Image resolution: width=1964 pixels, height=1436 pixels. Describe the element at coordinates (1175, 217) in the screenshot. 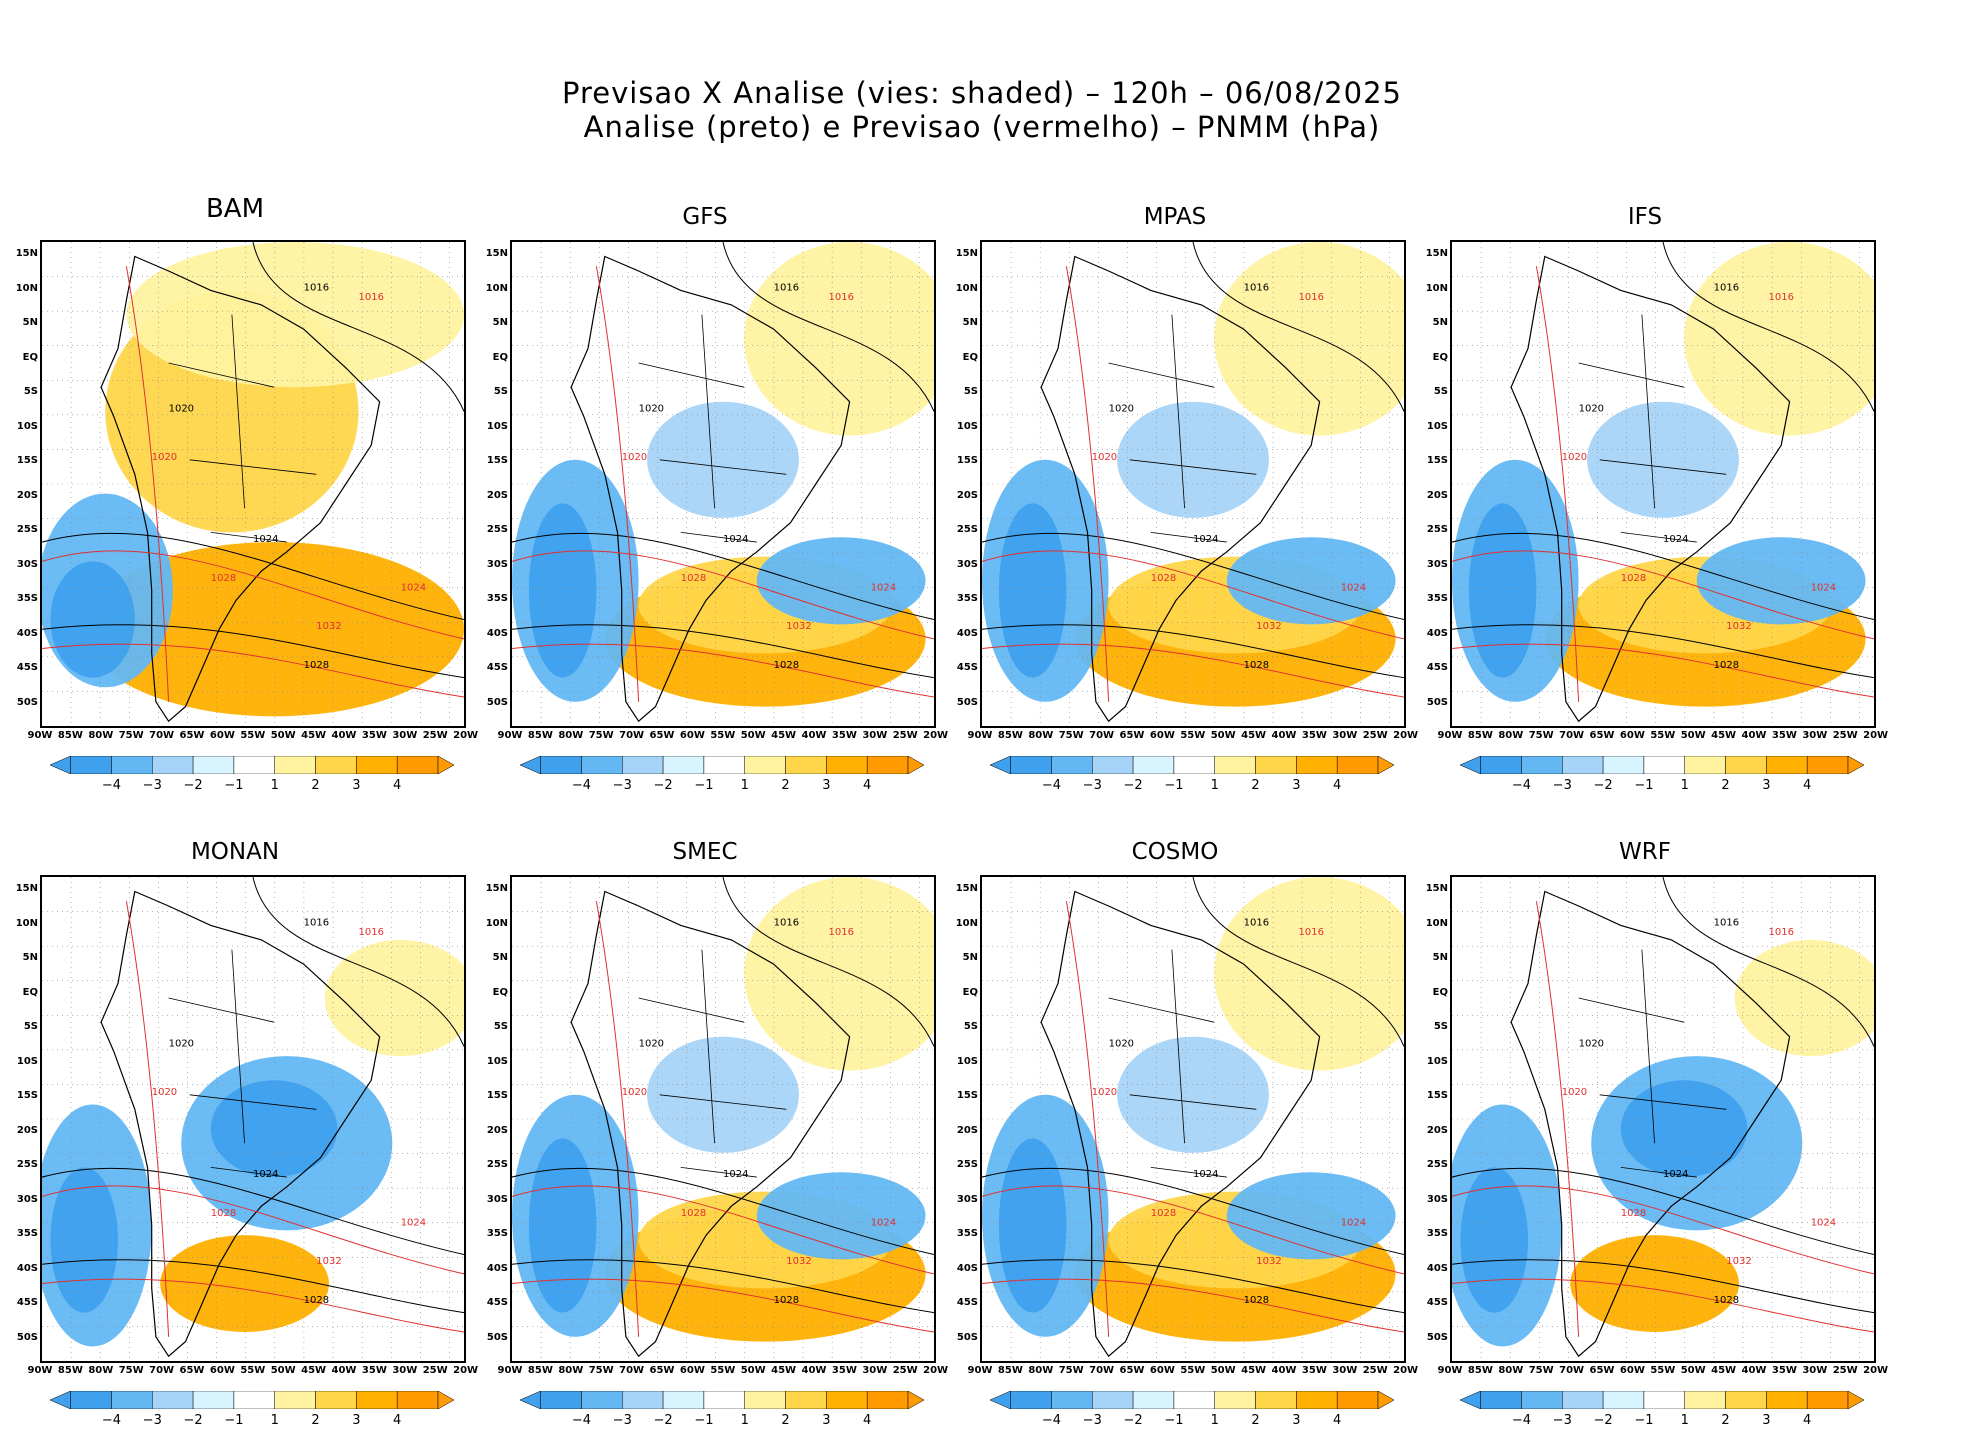

I see `panel-title: MPAS` at that location.